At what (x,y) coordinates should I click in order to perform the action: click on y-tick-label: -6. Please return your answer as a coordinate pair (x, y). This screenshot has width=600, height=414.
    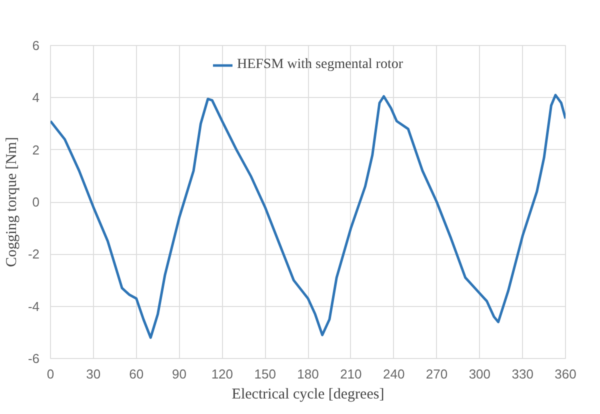
    Looking at the image, I should click on (34, 358).